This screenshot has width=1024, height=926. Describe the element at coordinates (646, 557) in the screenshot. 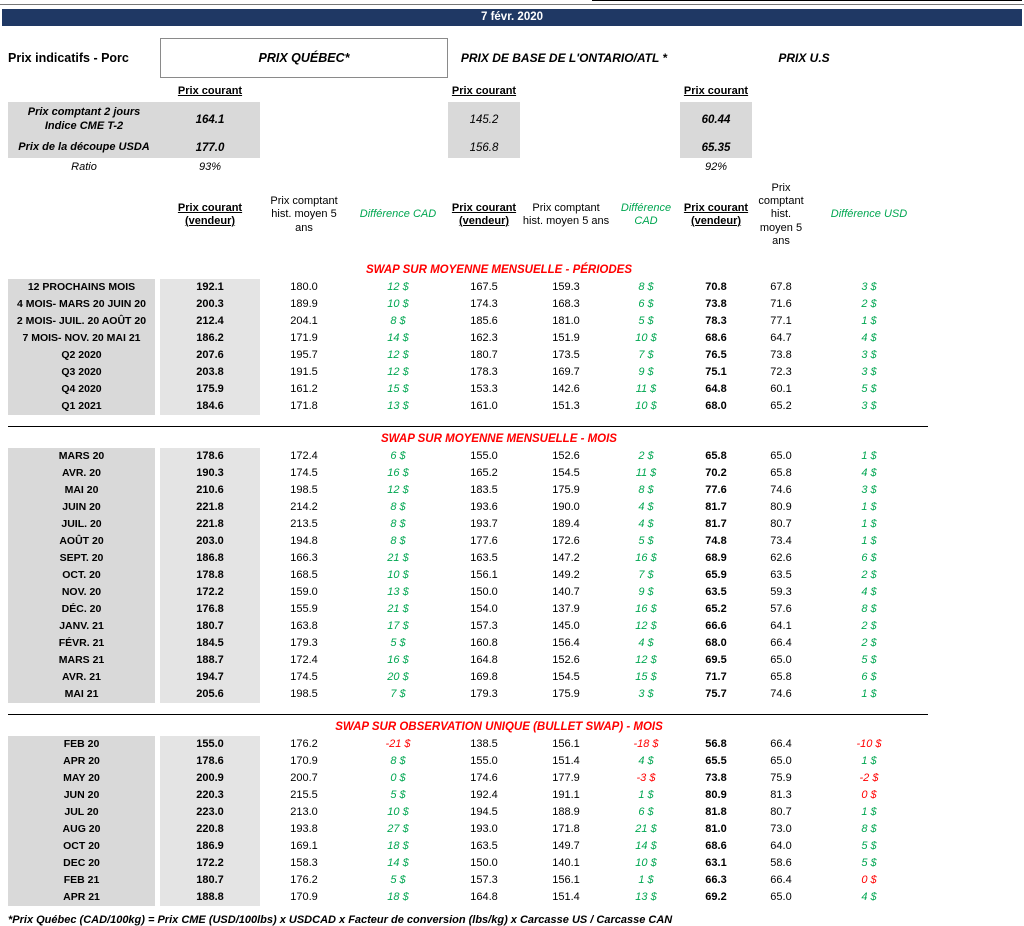

I see `diff-cell: 16 $` at that location.